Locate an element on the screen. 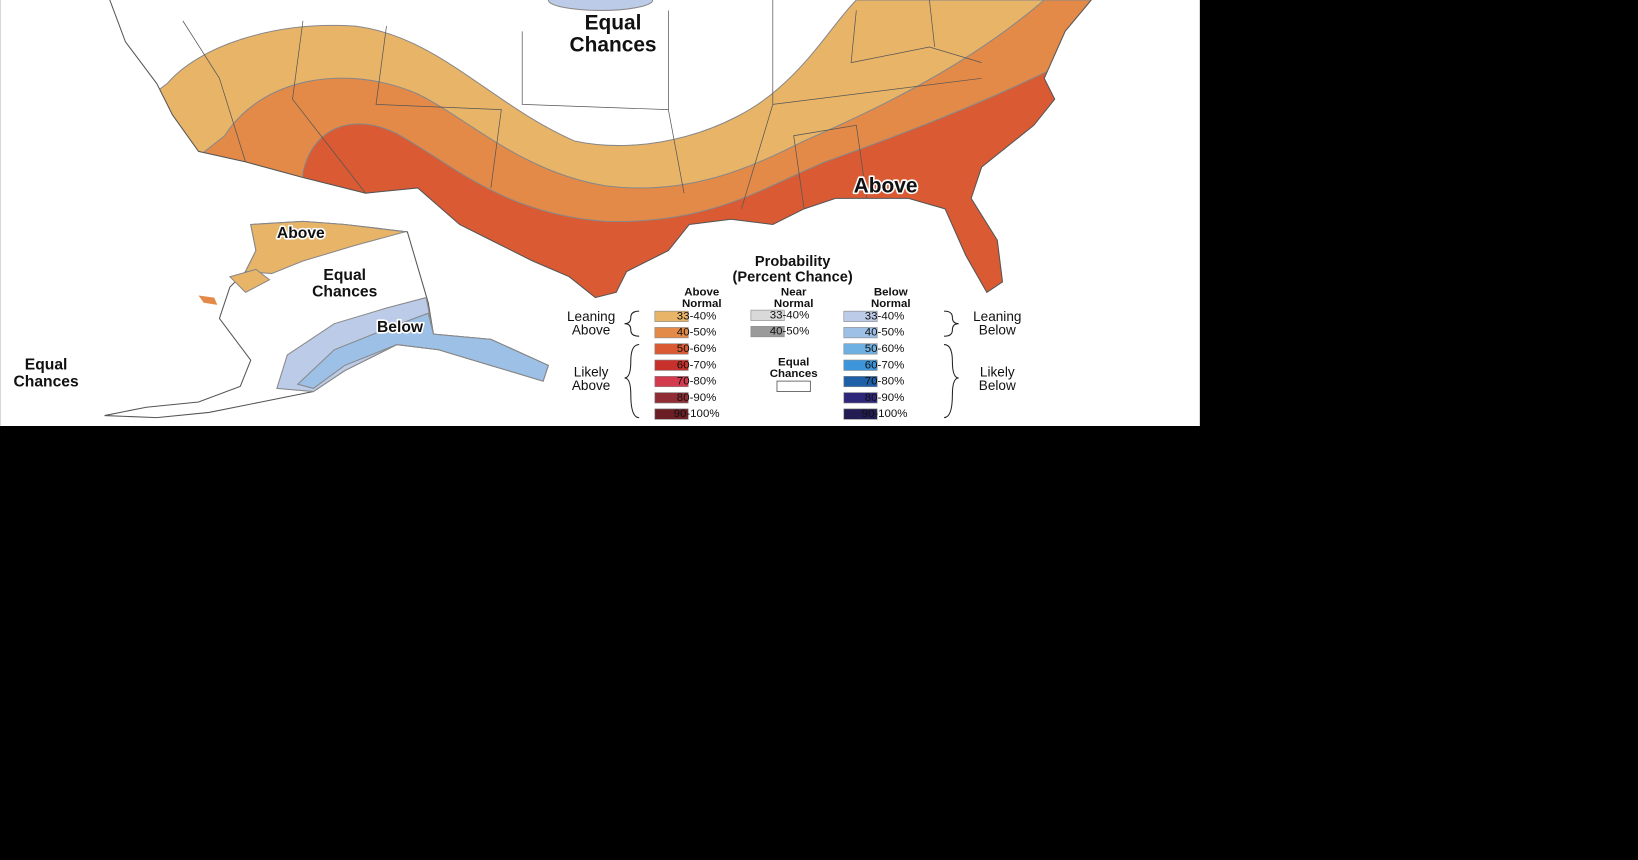 The height and width of the screenshot is (860, 1638). legend-equal-chances: Equal is located at coordinates (793, 362).